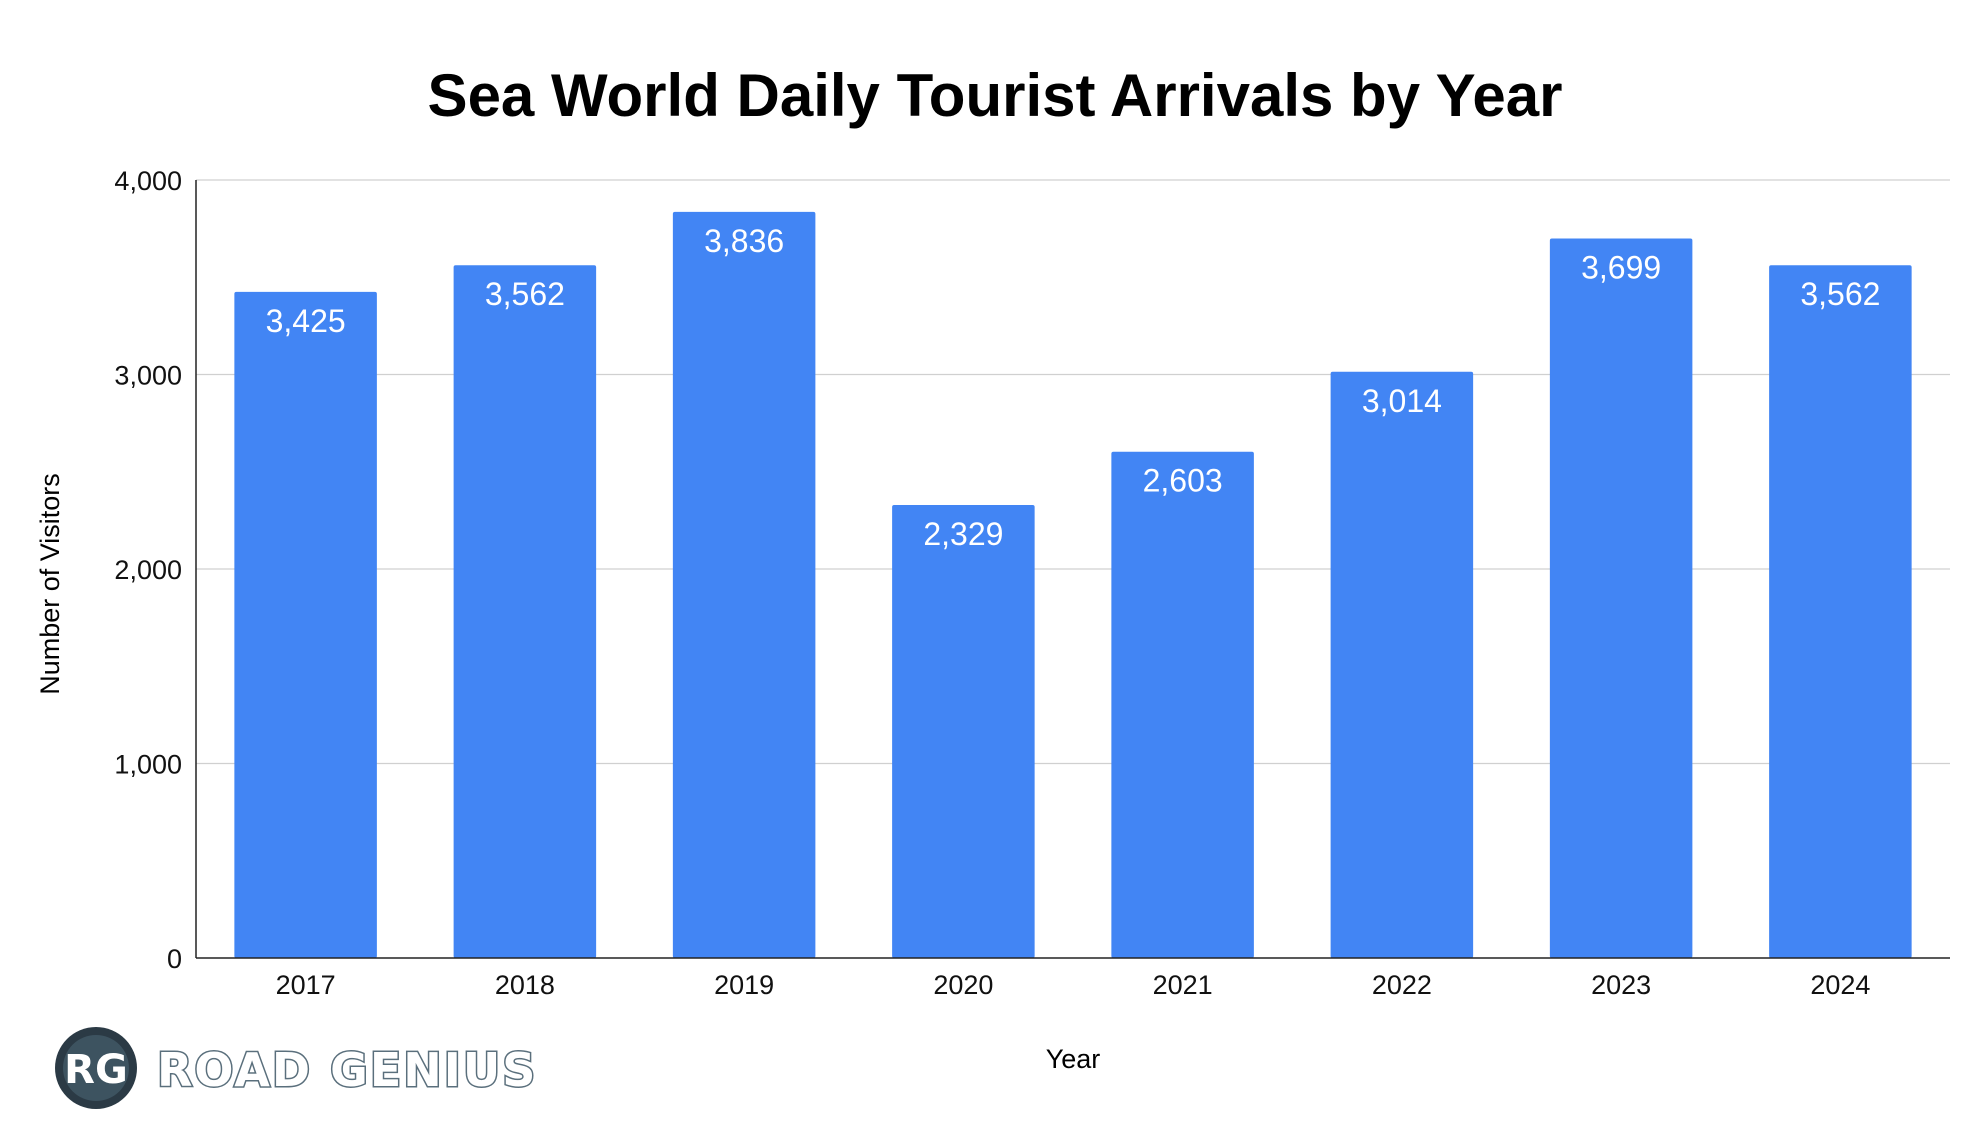 Image resolution: width=1980 pixels, height=1125 pixels. I want to click on bar-2017, so click(305, 624).